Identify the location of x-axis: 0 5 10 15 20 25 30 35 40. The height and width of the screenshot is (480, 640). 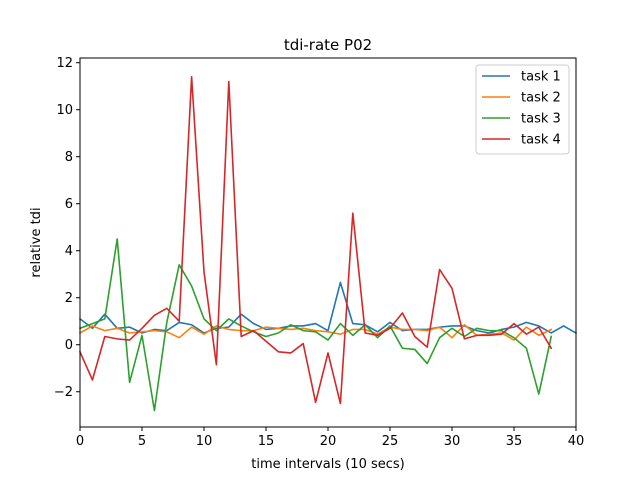
(330, 438).